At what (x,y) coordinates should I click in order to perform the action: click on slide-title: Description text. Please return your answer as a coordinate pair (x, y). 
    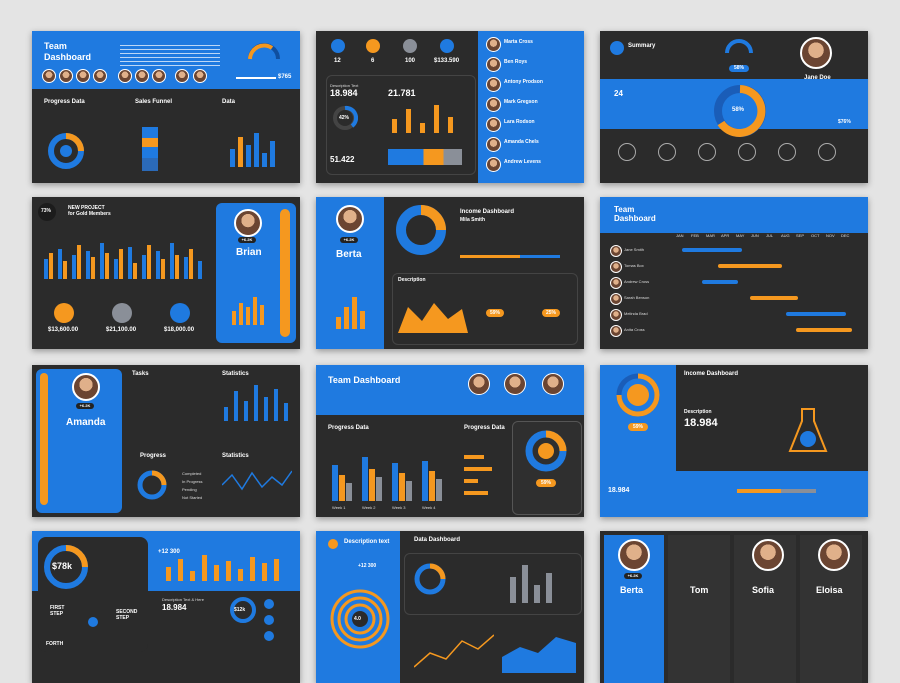
    Looking at the image, I should click on (367, 542).